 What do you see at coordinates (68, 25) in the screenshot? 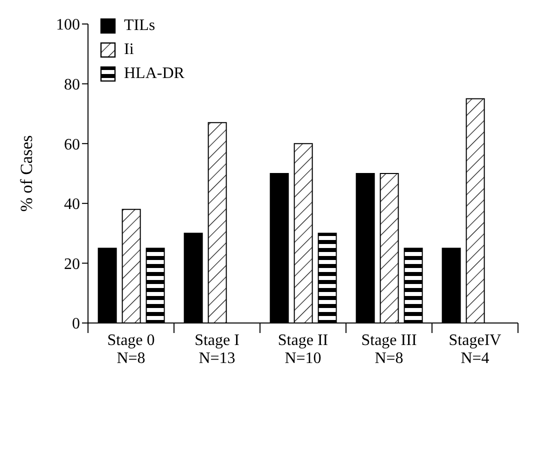
I see `y-tick-label: 100` at bounding box center [68, 25].